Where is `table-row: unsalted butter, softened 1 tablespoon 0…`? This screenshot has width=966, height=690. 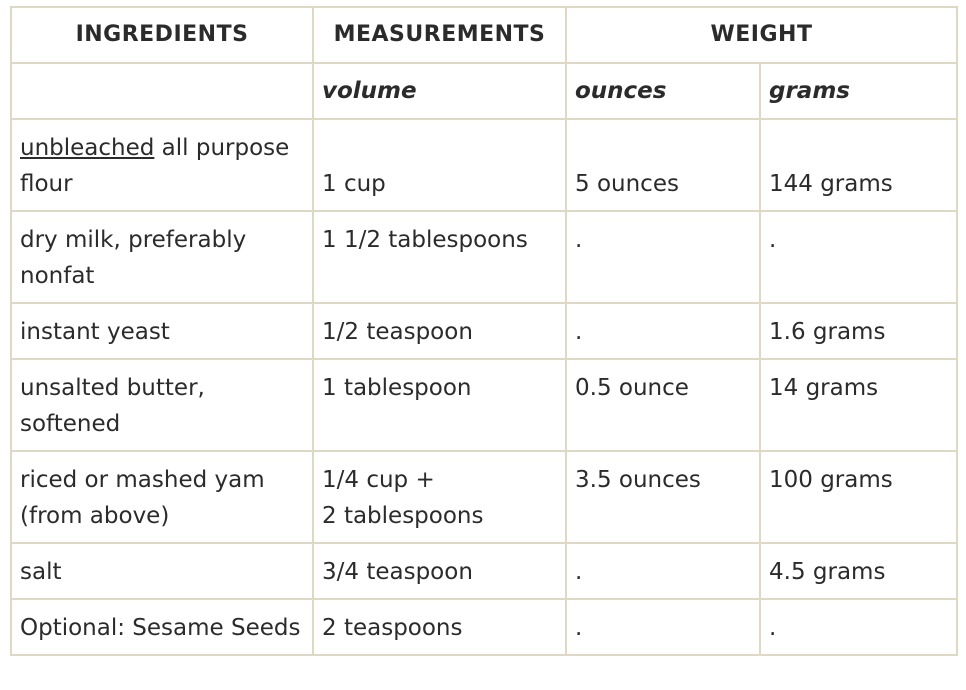
table-row: unsalted butter, softened 1 tablespoon 0… is located at coordinates (484, 405).